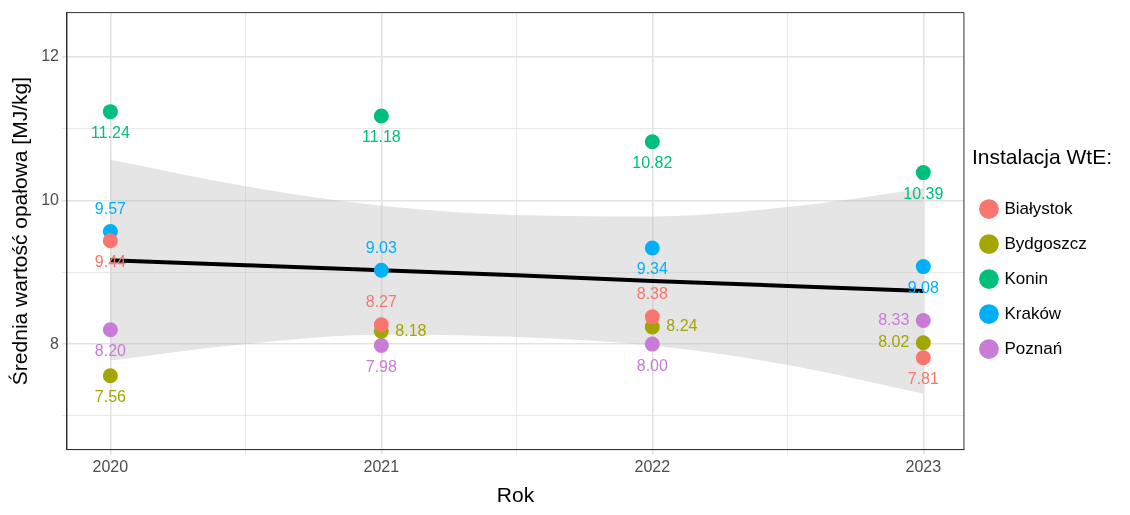  I want to click on data-label: 8.33, so click(894, 319).